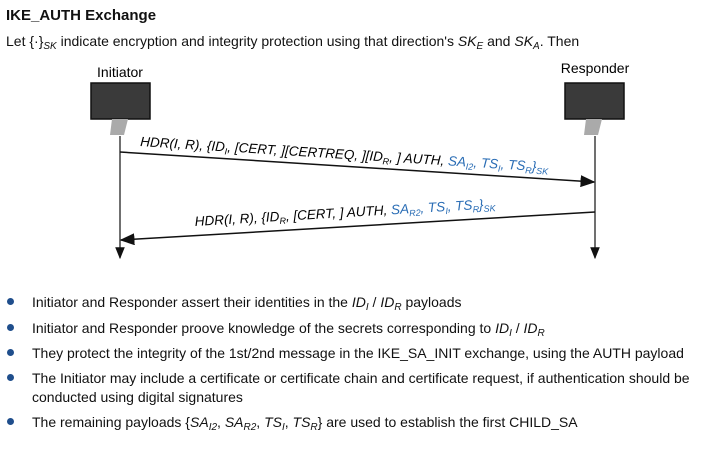 The image size is (728, 450). I want to click on intro-prefix: Let, so click(16, 41).